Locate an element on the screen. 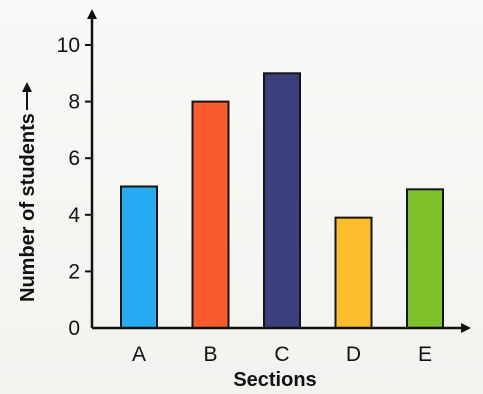  bar-a is located at coordinates (139, 257).